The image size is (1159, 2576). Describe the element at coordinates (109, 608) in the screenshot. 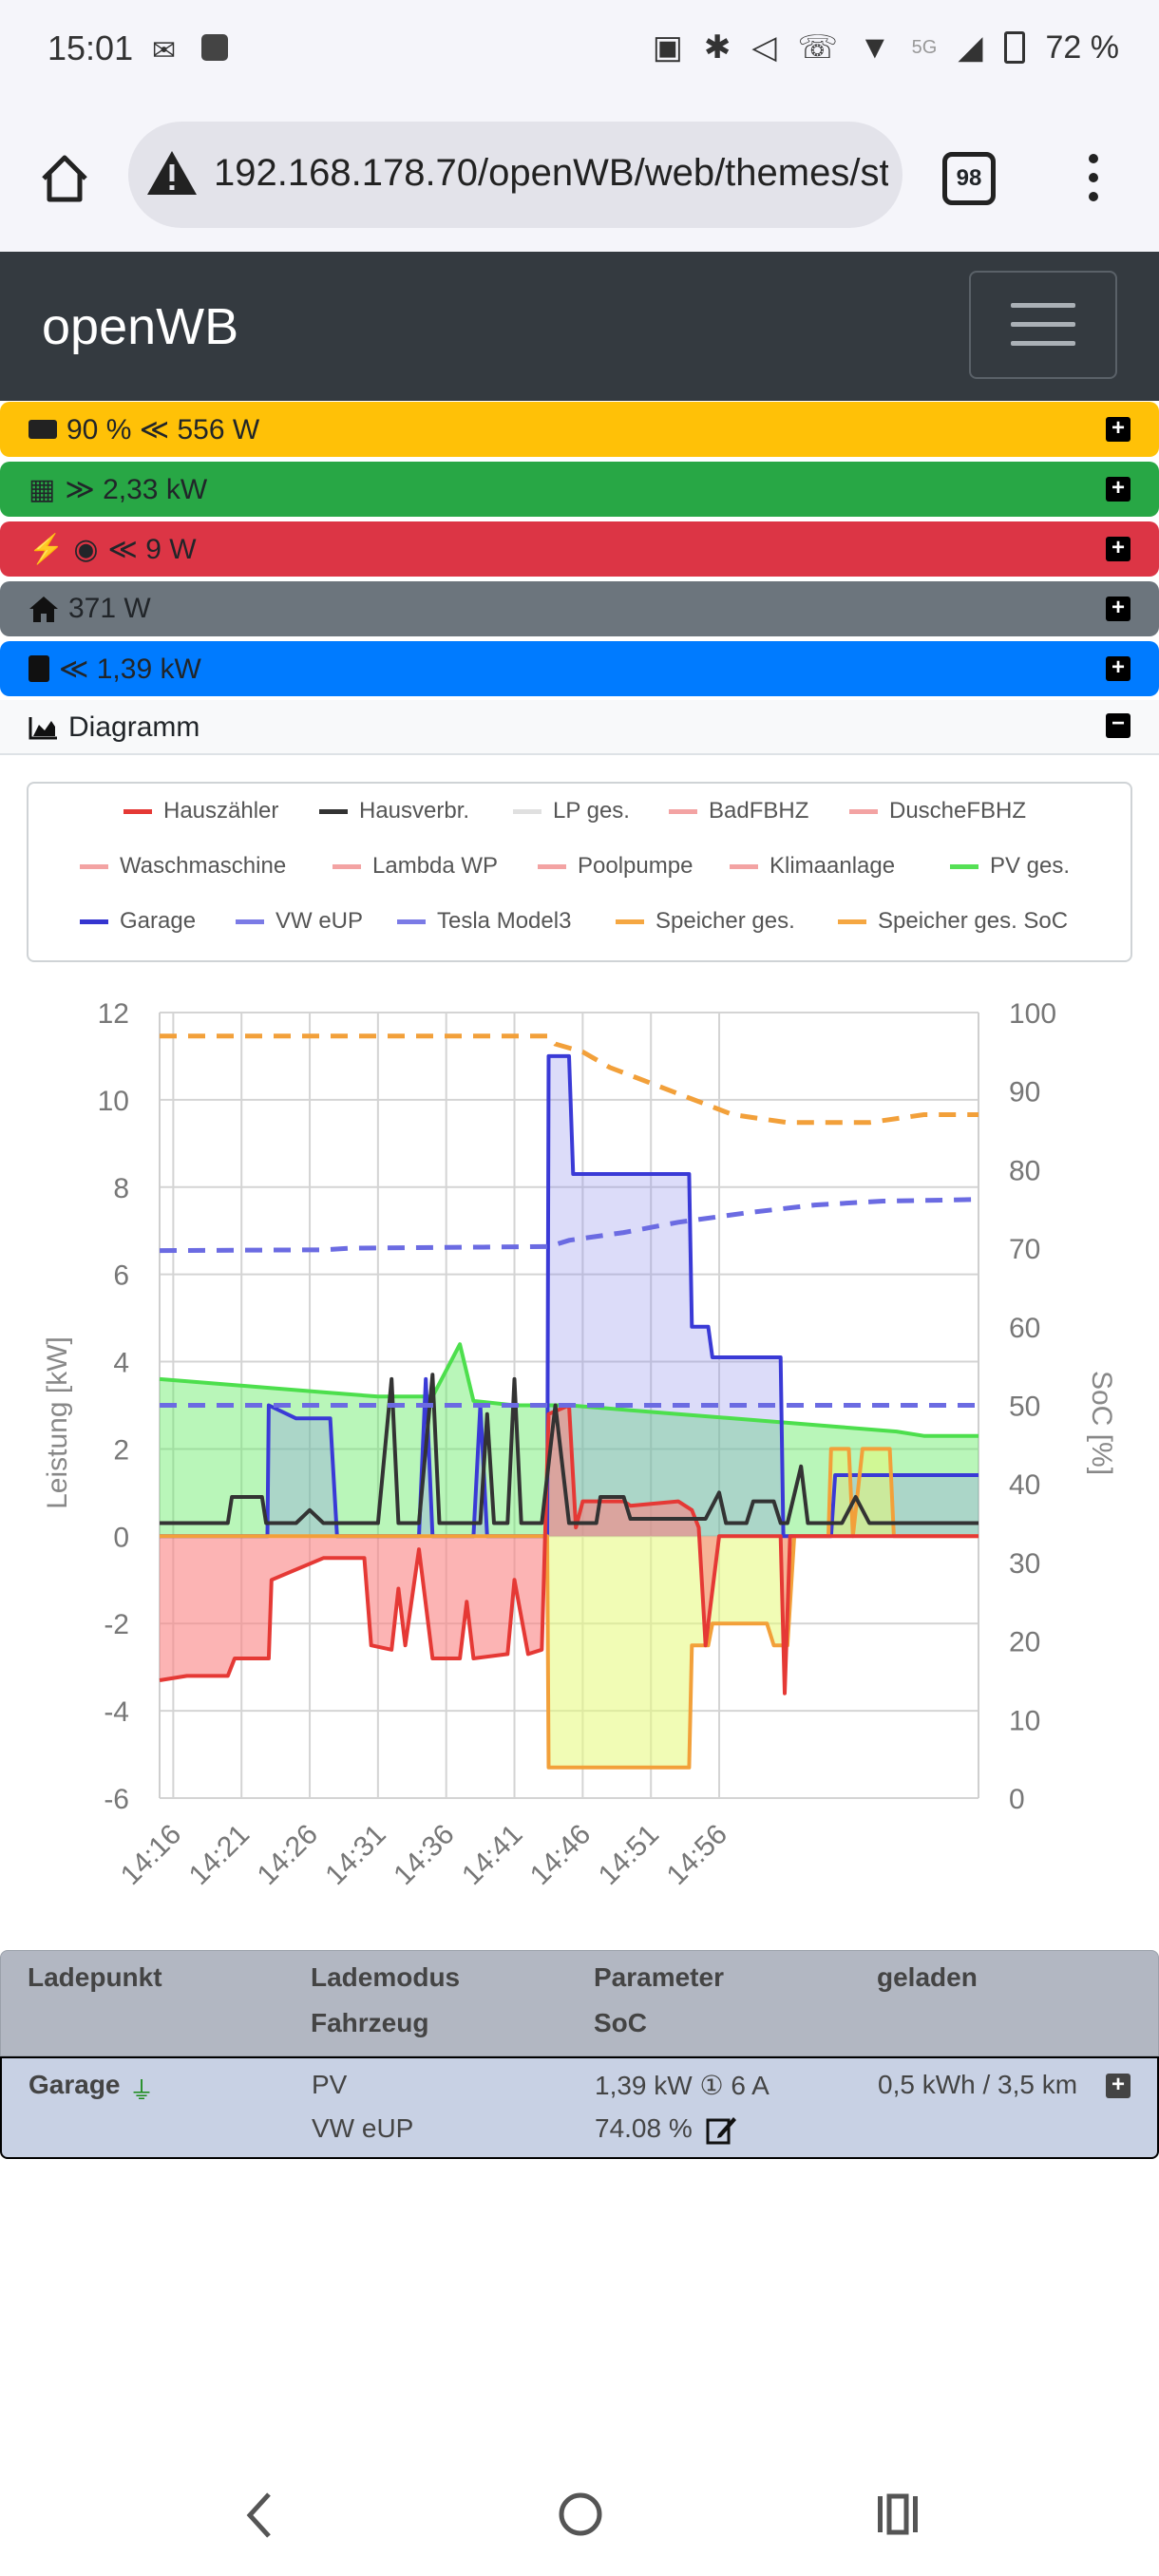

I see `house-status-text: 371 W` at that location.